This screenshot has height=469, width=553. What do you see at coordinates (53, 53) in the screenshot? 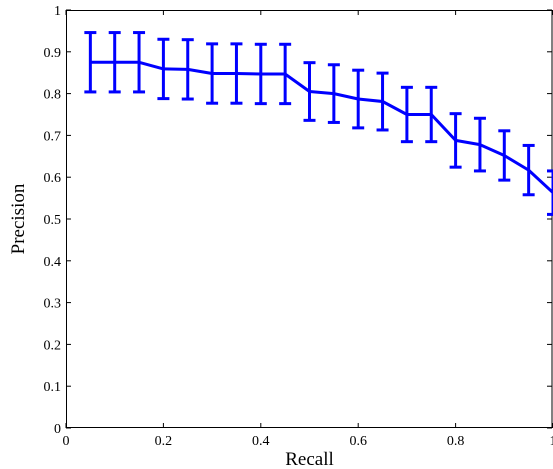
I see `y-tick-label: 0.9` at bounding box center [53, 53].